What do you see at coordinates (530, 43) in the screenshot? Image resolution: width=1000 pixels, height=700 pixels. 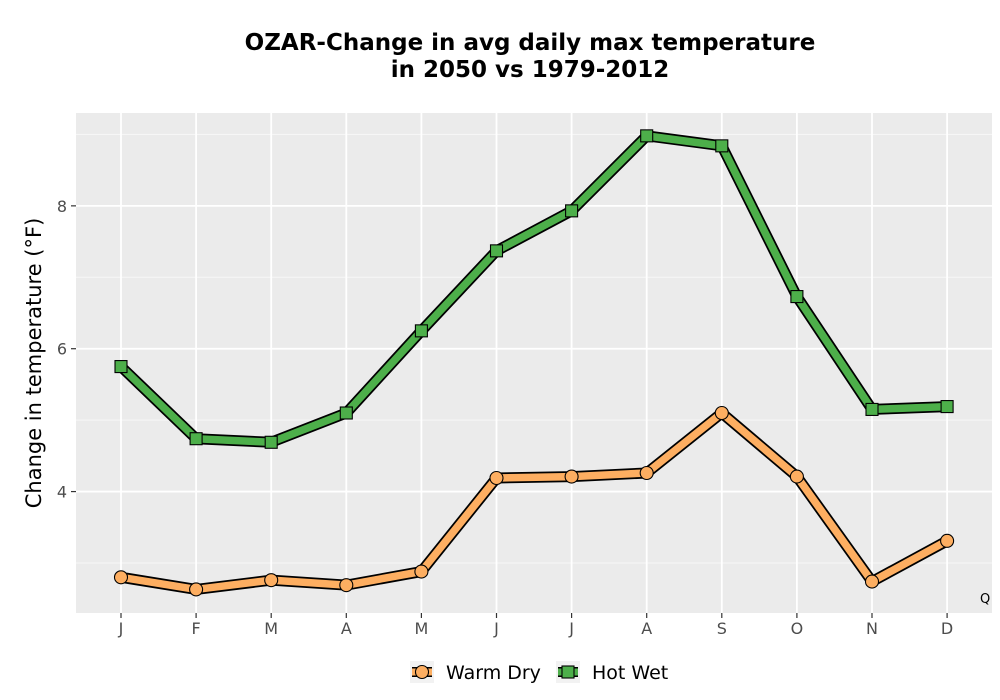 I see `chart-title-line-1: OZAR-Change in avg daily max temperature` at bounding box center [530, 43].